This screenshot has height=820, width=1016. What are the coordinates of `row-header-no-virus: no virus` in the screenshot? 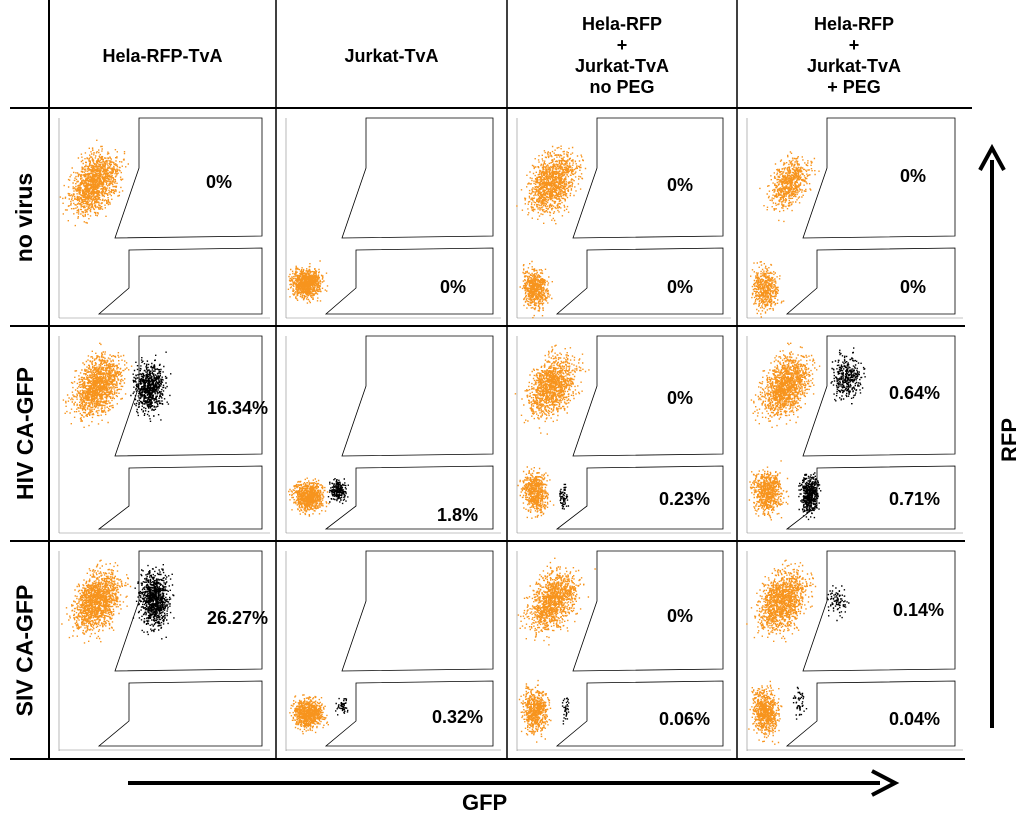 It's located at (25, 217).